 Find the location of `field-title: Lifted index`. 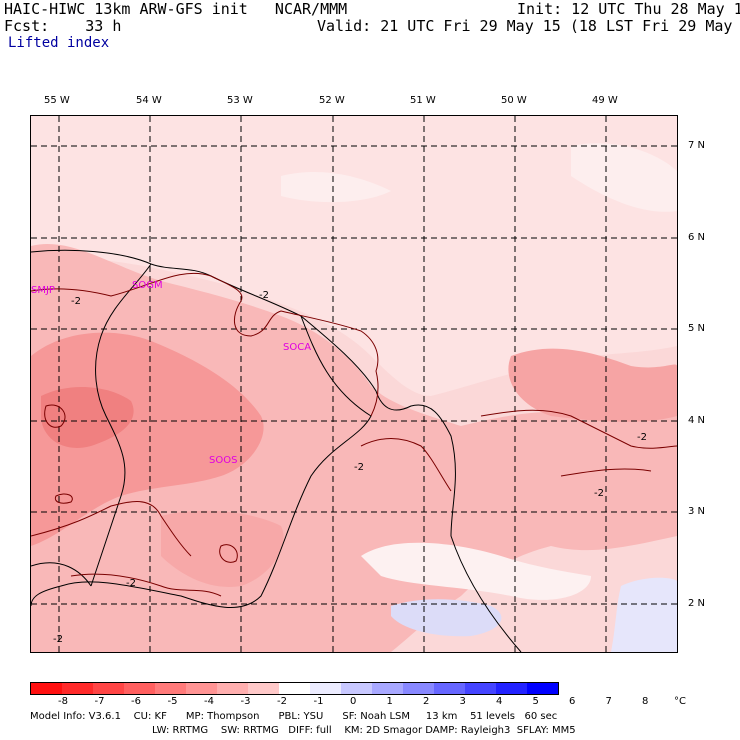

field-title: Lifted index is located at coordinates (59, 43).